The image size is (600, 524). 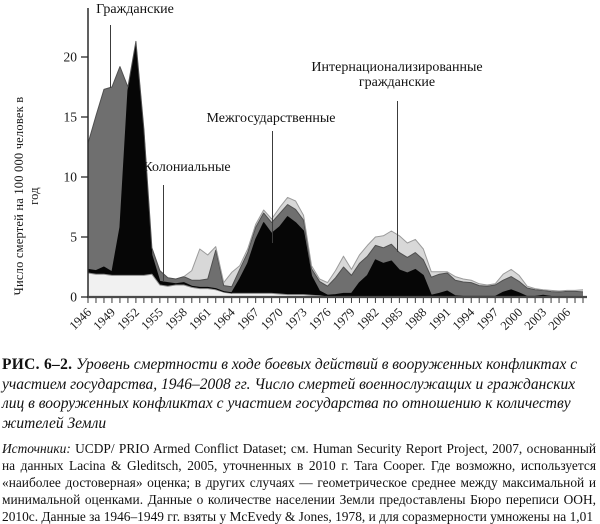 I want to click on svg-text: 1982, so click(x=368, y=319).